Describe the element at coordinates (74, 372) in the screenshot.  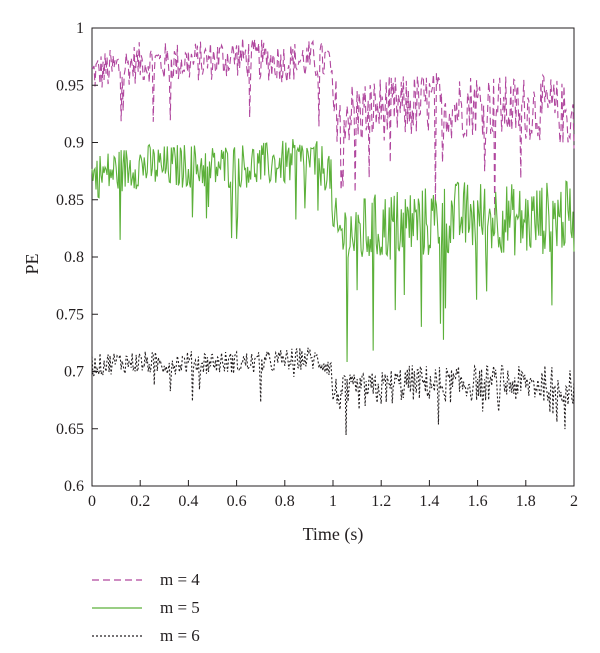
I see `y-tick-label: 0.7` at that location.